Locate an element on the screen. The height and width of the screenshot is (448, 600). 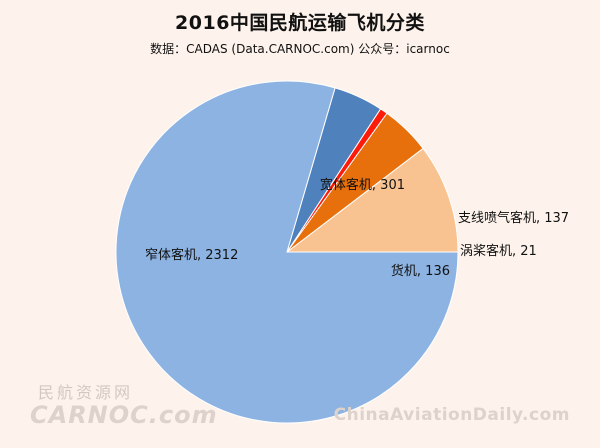
carnoc-watermark-cn: 民航资源网 is located at coordinates (86, 392).